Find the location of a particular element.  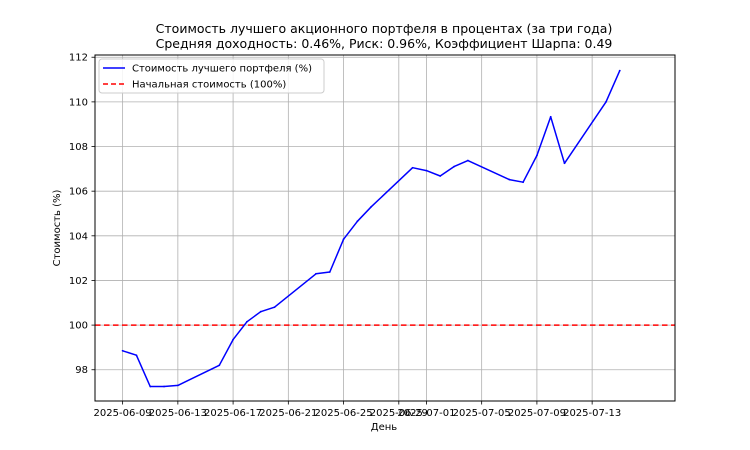

x-tick-label: 2025-07-09 is located at coordinates (537, 413).